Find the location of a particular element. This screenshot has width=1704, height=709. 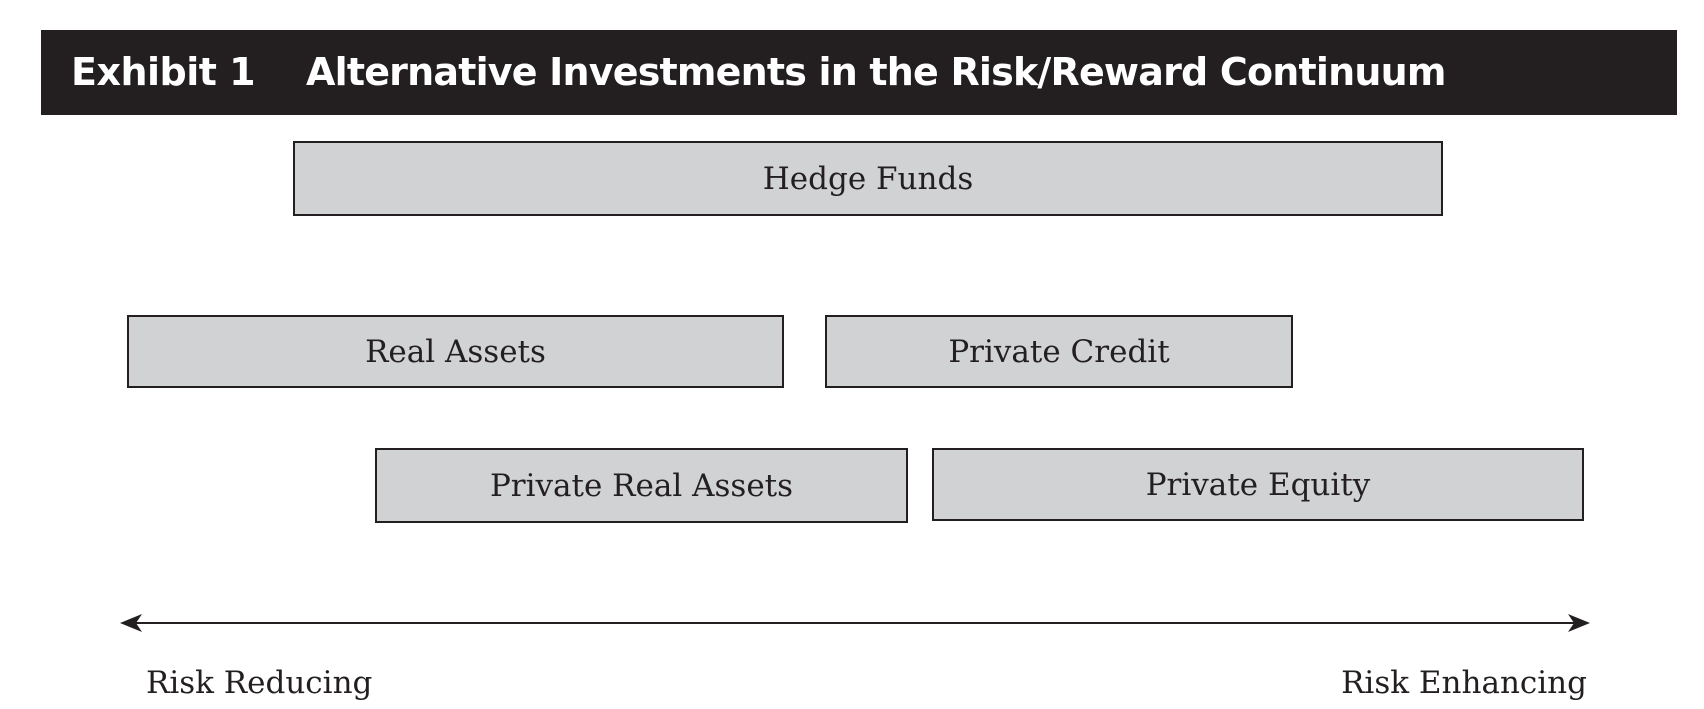

risk-axis-arrow is located at coordinates (855, 623).